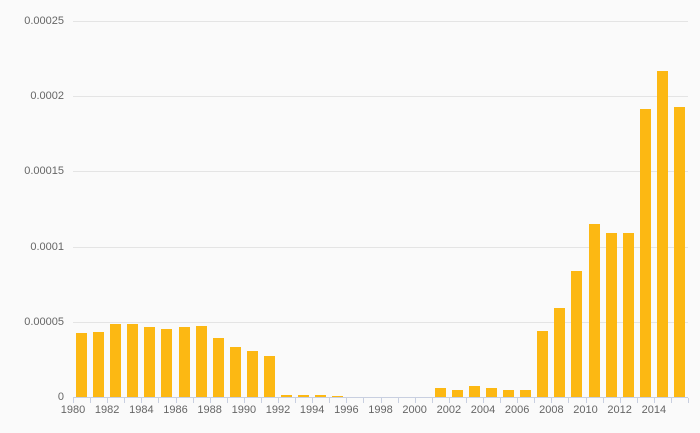 The image size is (700, 433). I want to click on bar-1980, so click(82, 365).